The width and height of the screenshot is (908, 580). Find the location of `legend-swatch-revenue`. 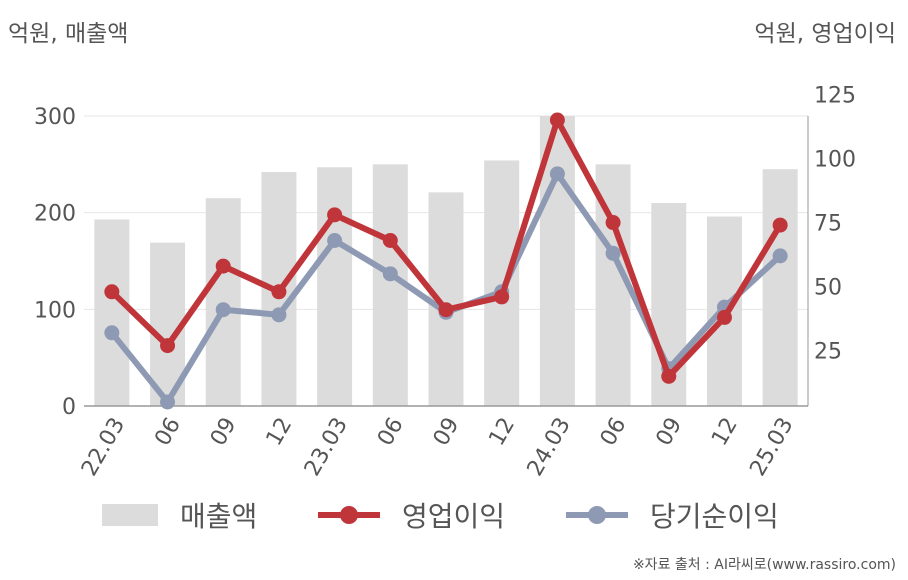

legend-swatch-revenue is located at coordinates (130, 515).